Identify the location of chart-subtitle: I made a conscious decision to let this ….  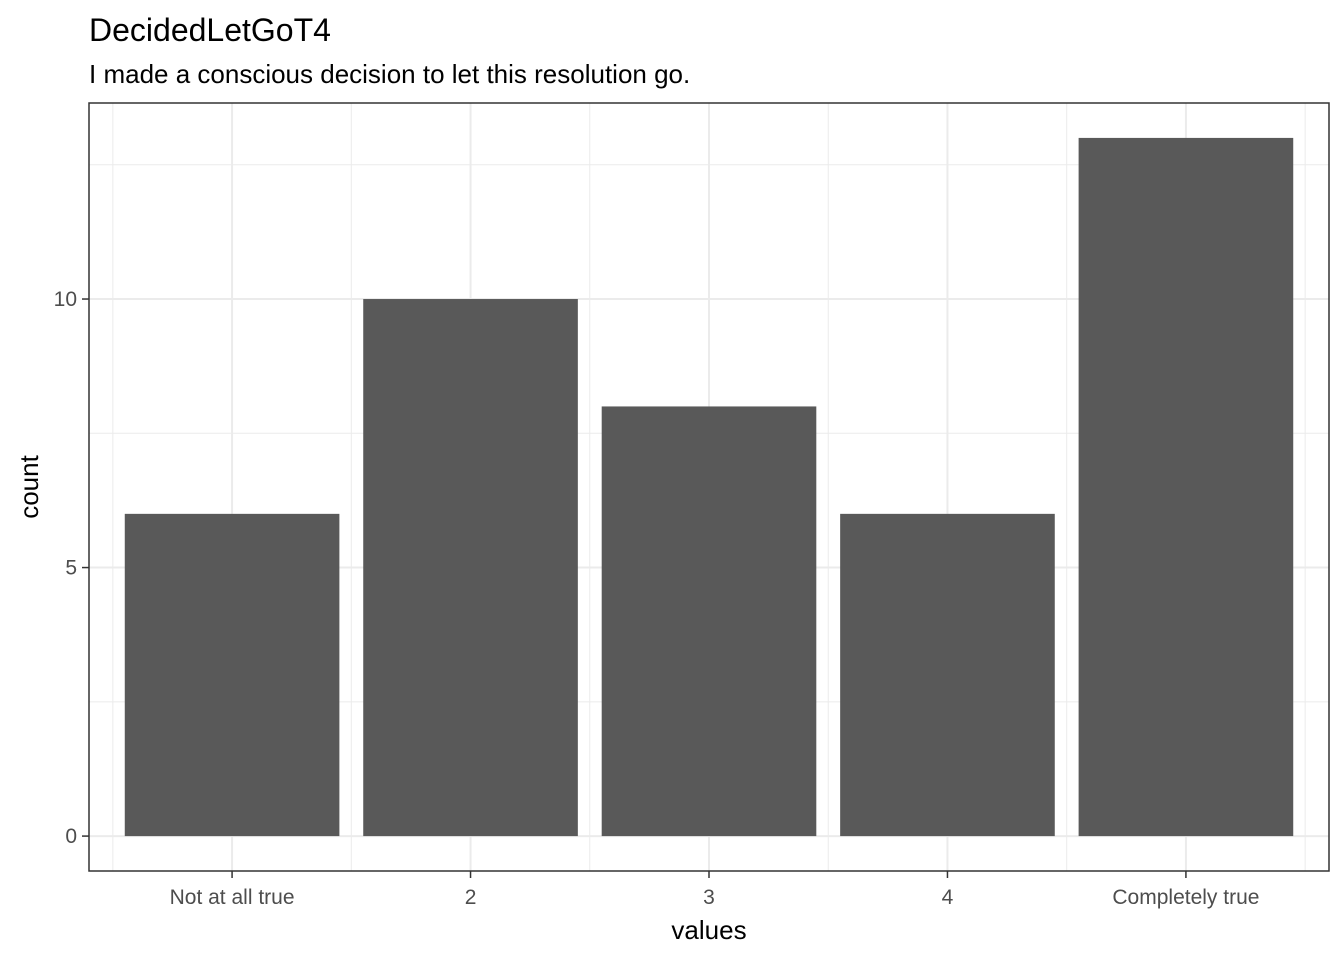
(389, 74).